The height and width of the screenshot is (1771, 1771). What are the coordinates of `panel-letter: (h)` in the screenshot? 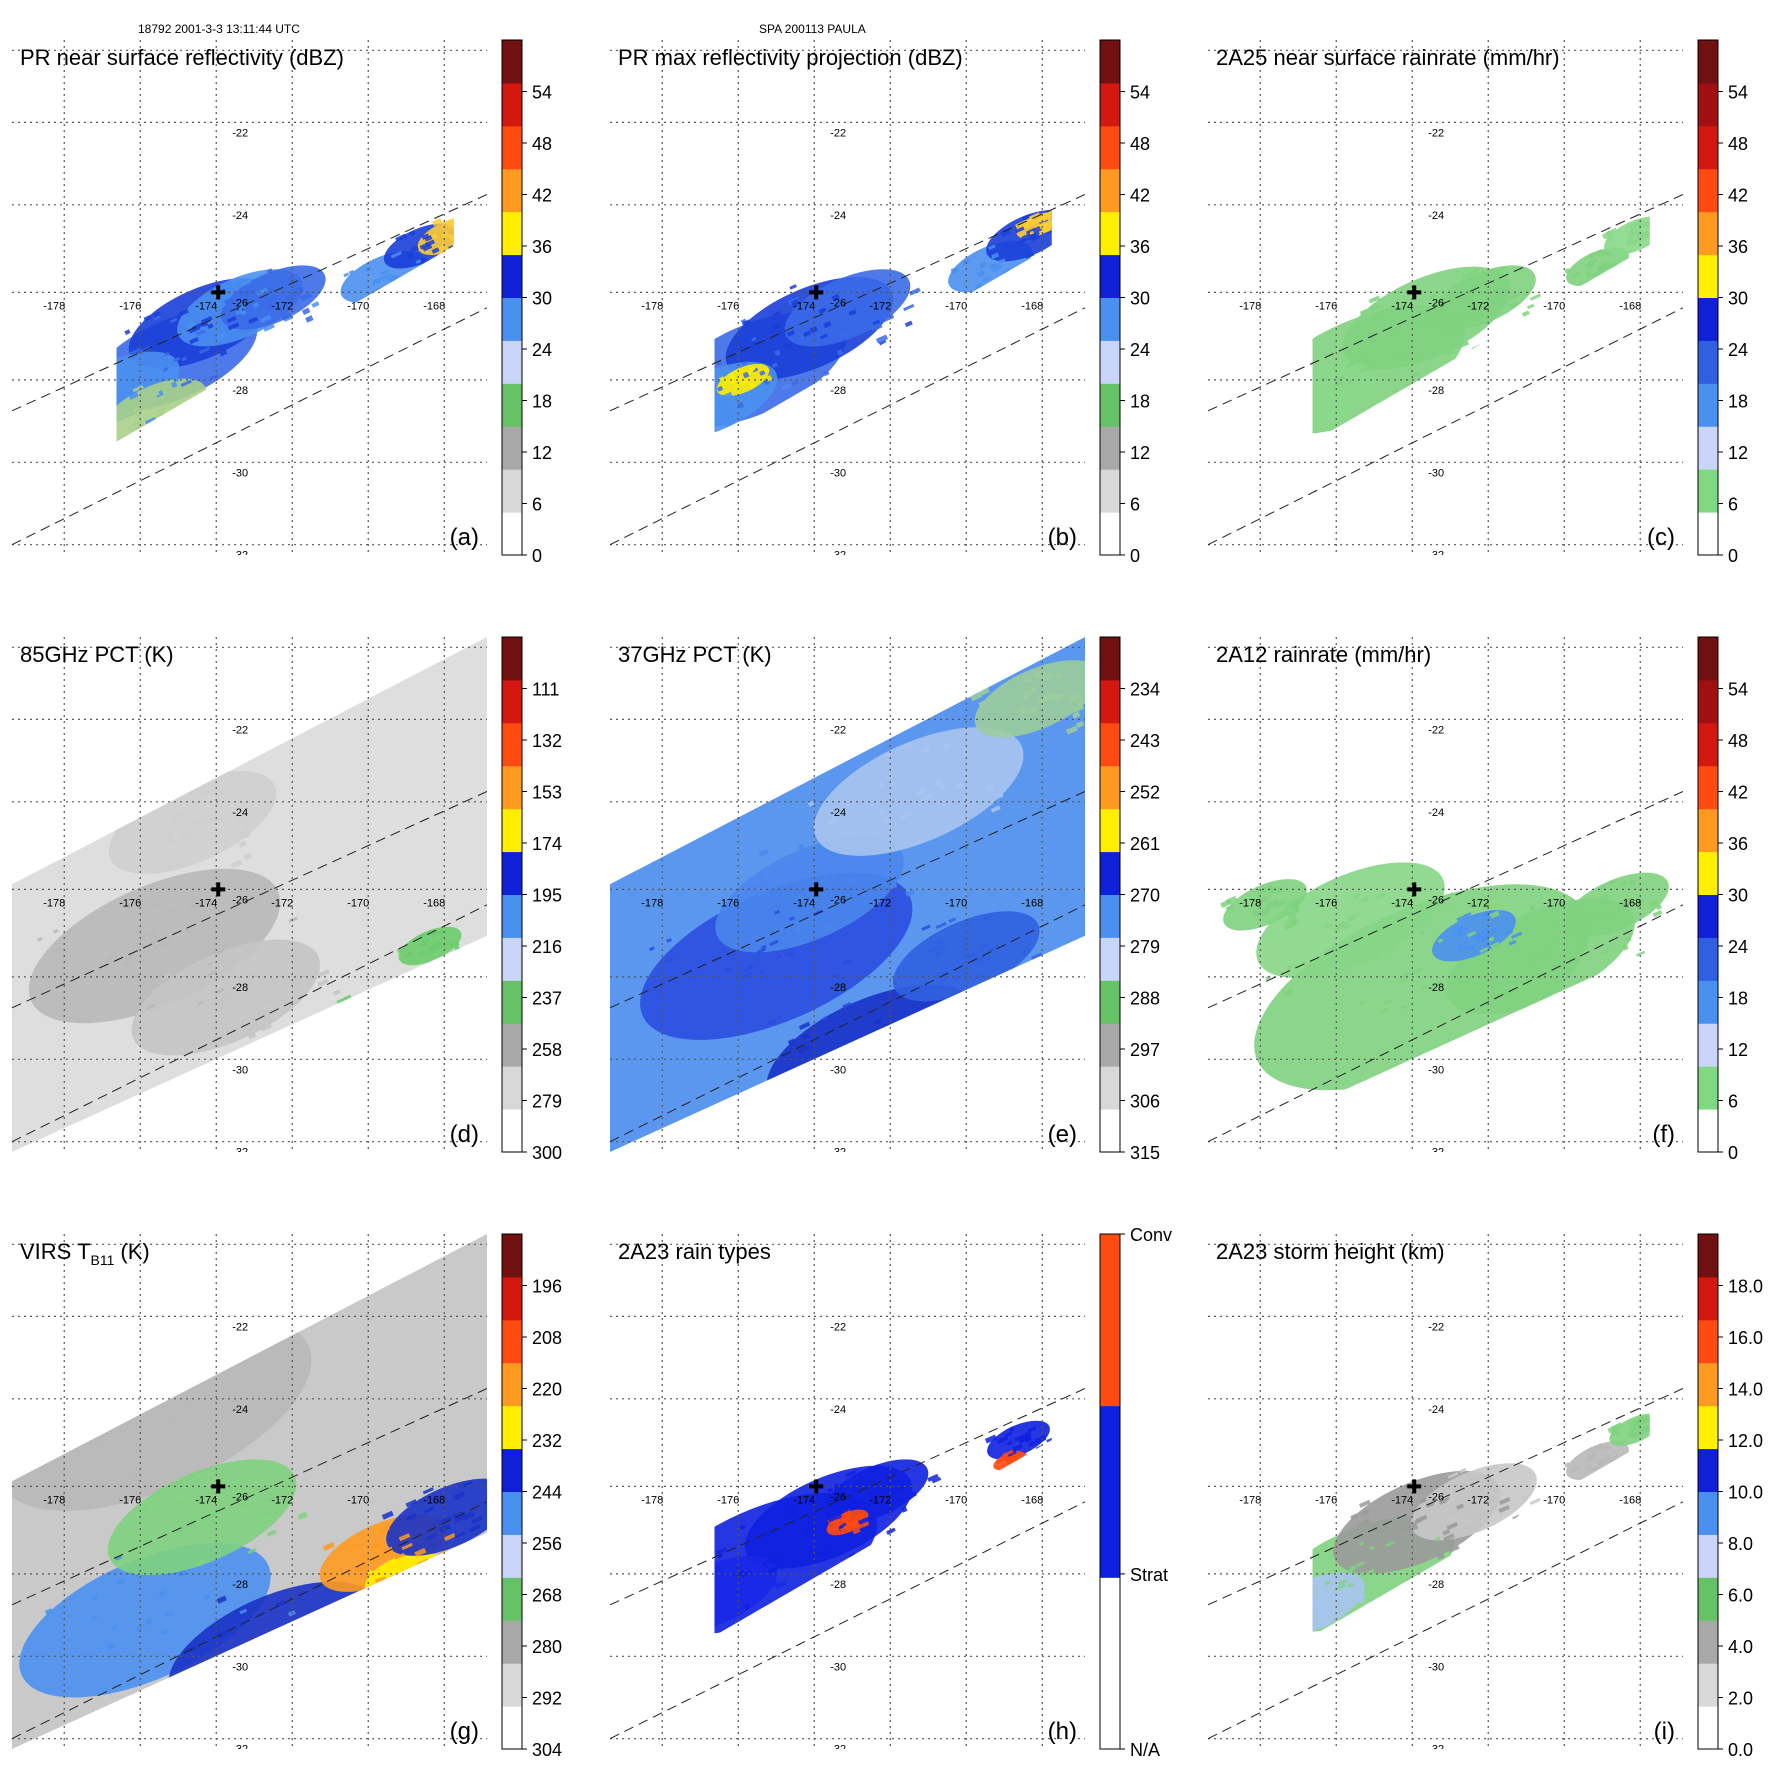 It's located at (1062, 1731).